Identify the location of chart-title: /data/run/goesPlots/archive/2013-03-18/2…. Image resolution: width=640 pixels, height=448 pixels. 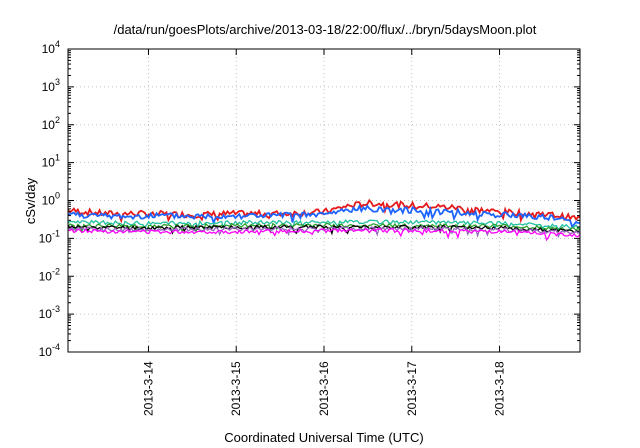
(325, 29).